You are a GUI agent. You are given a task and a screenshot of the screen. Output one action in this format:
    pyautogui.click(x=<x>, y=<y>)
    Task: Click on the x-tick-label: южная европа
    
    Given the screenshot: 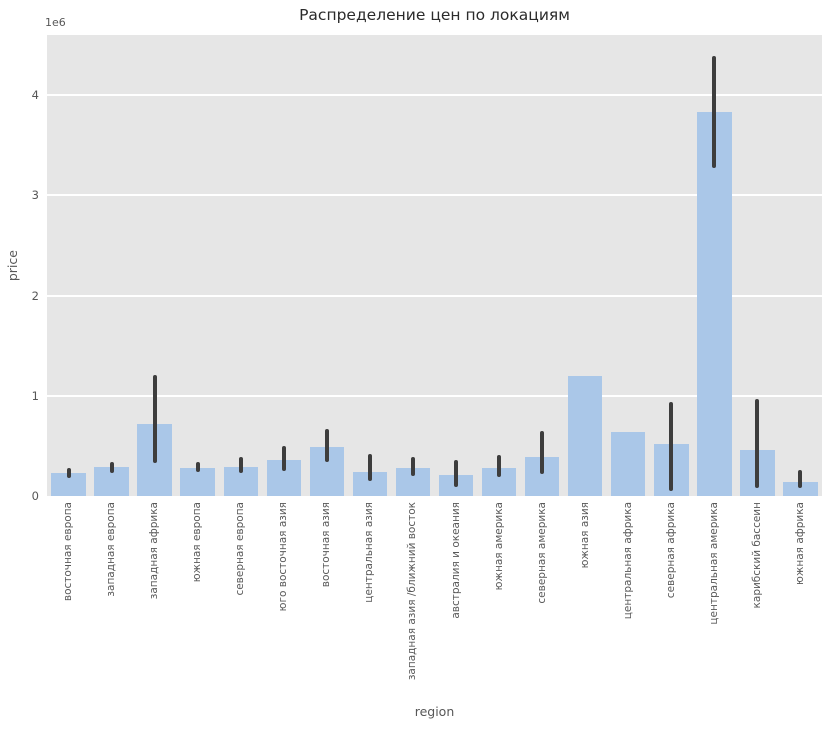 What is the action you would take?
    pyautogui.click(x=197, y=542)
    